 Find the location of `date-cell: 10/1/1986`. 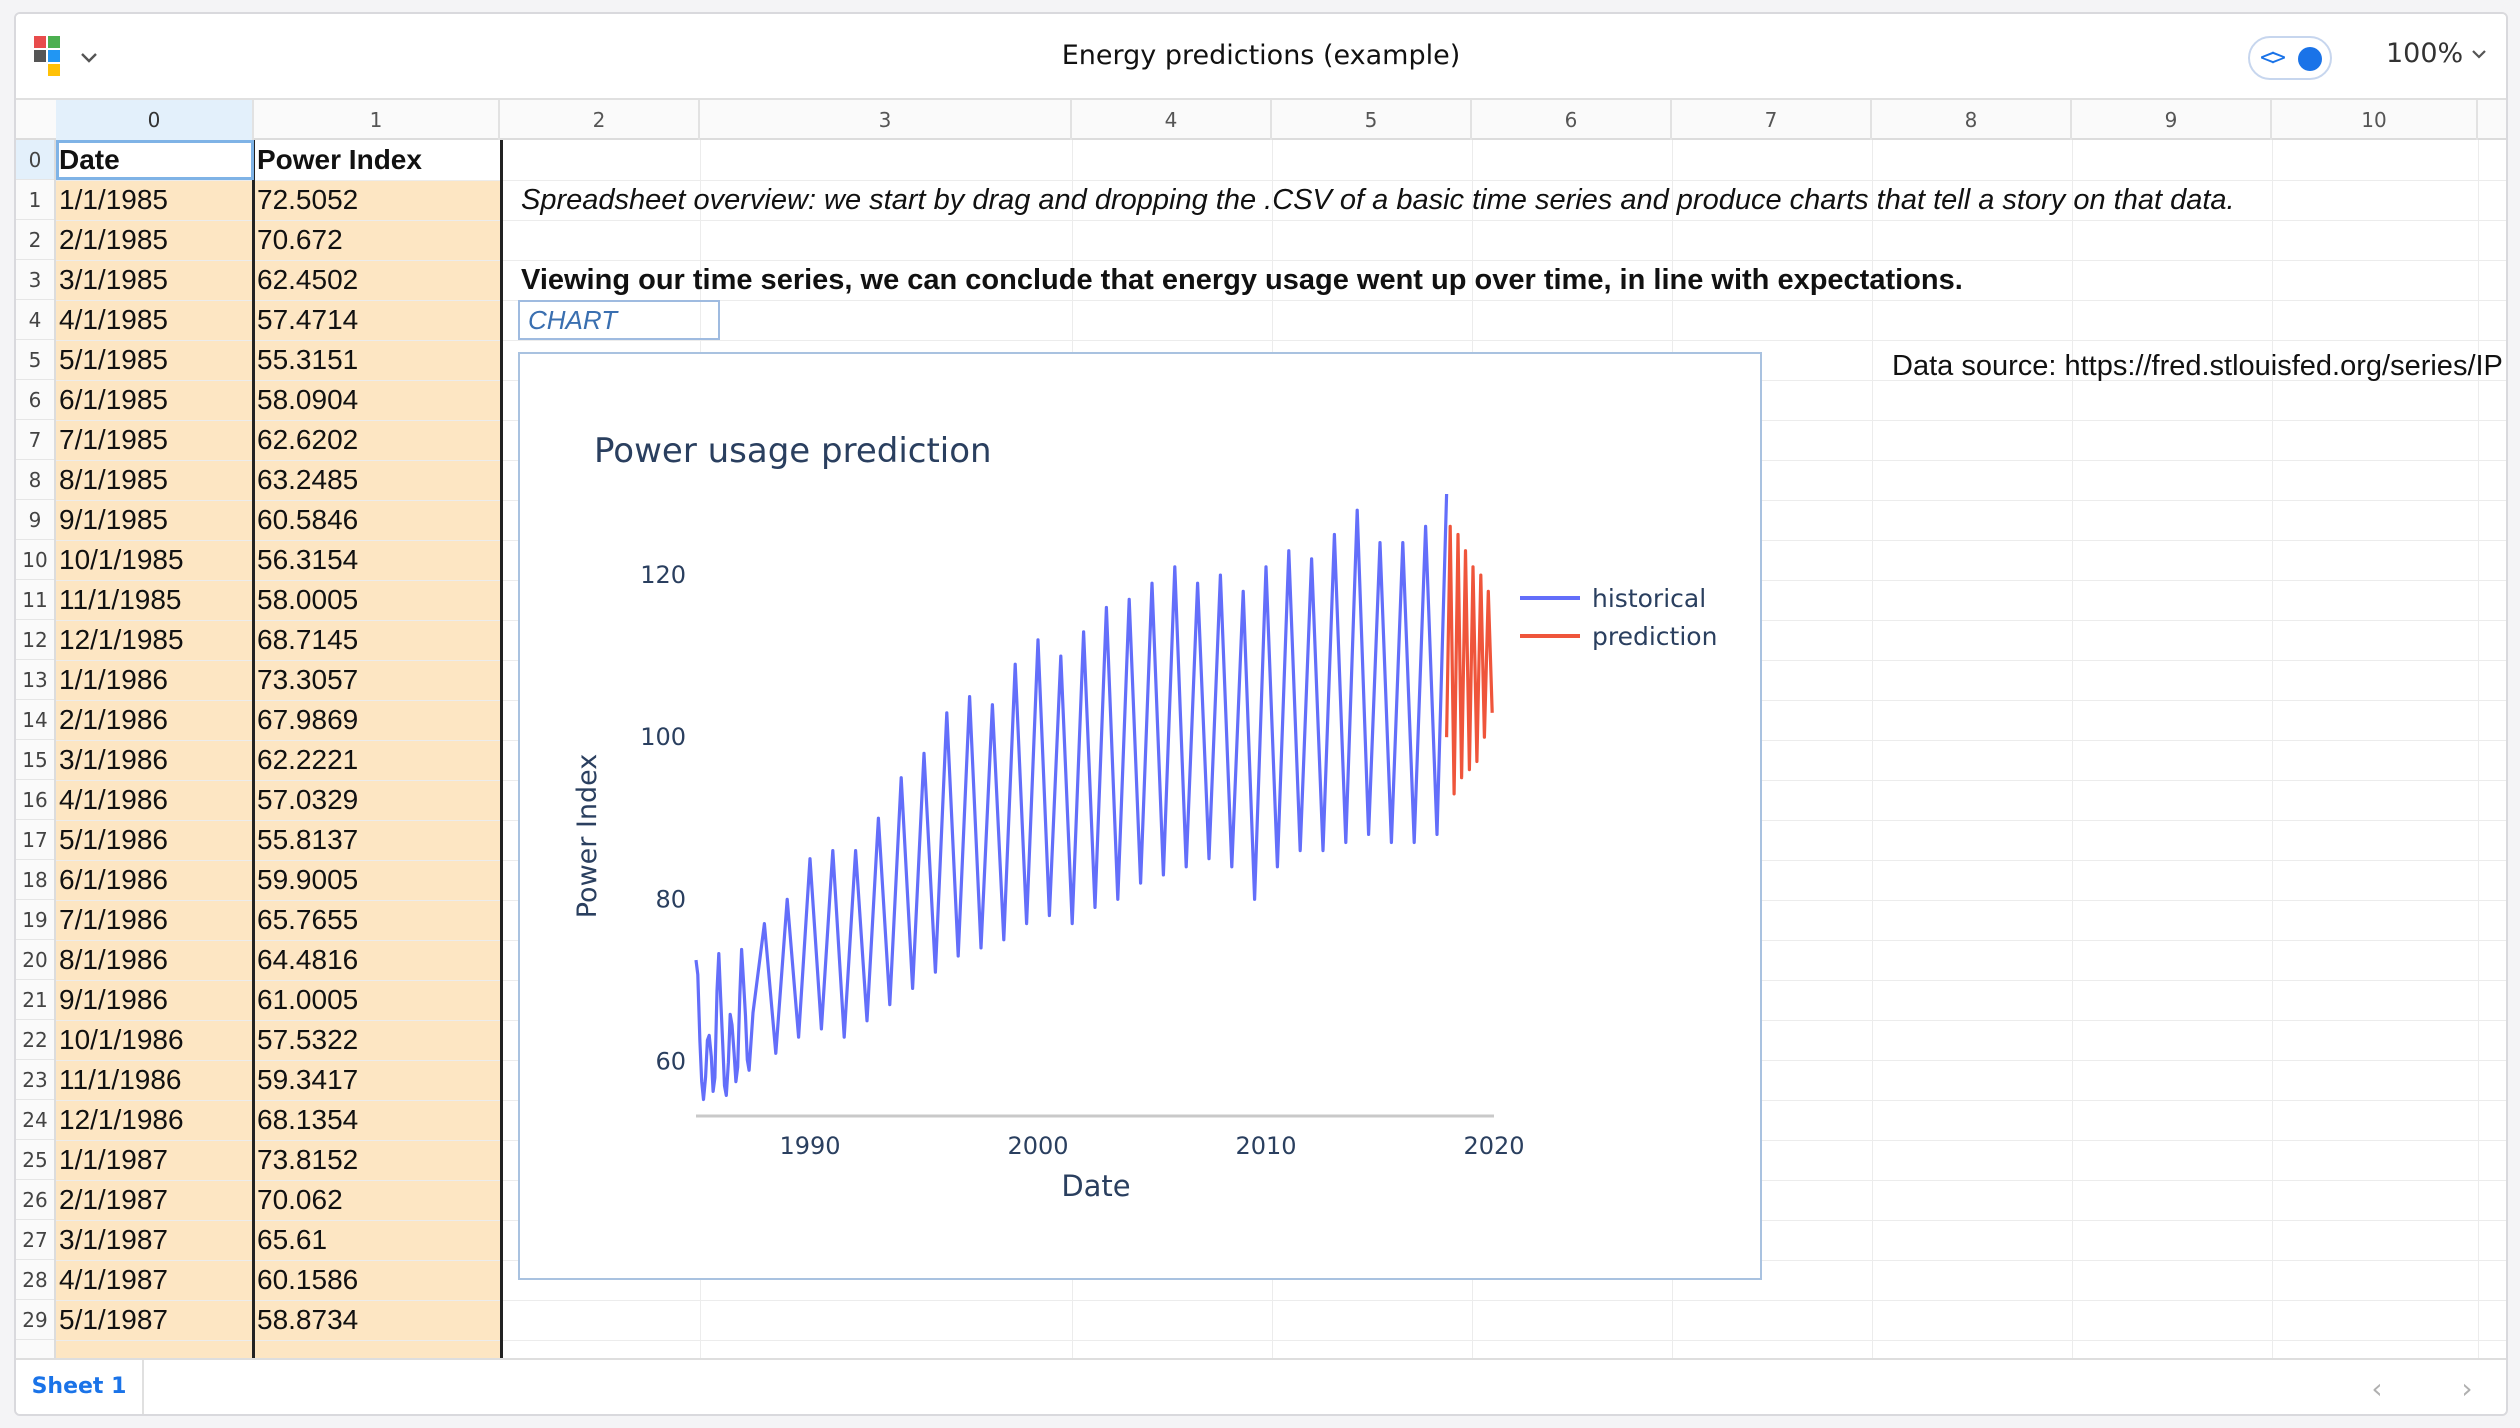

date-cell: 10/1/1986 is located at coordinates (121, 1039).